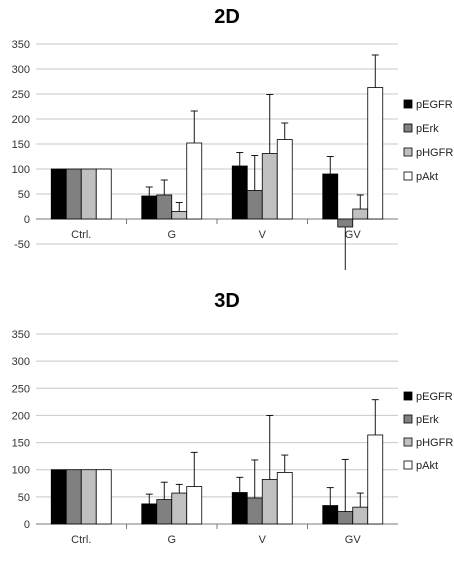 The image size is (454, 564). What do you see at coordinates (227, 17) in the screenshot?
I see `chart-2d-title: 2D` at bounding box center [227, 17].